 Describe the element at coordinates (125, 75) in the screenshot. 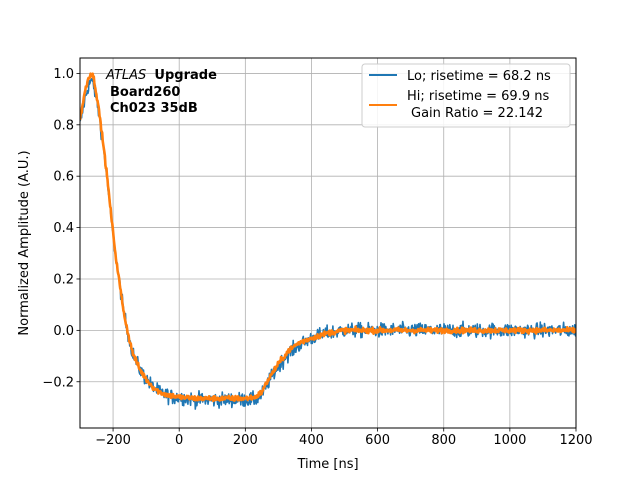

I see `annotation-experiment: ATLAS` at that location.